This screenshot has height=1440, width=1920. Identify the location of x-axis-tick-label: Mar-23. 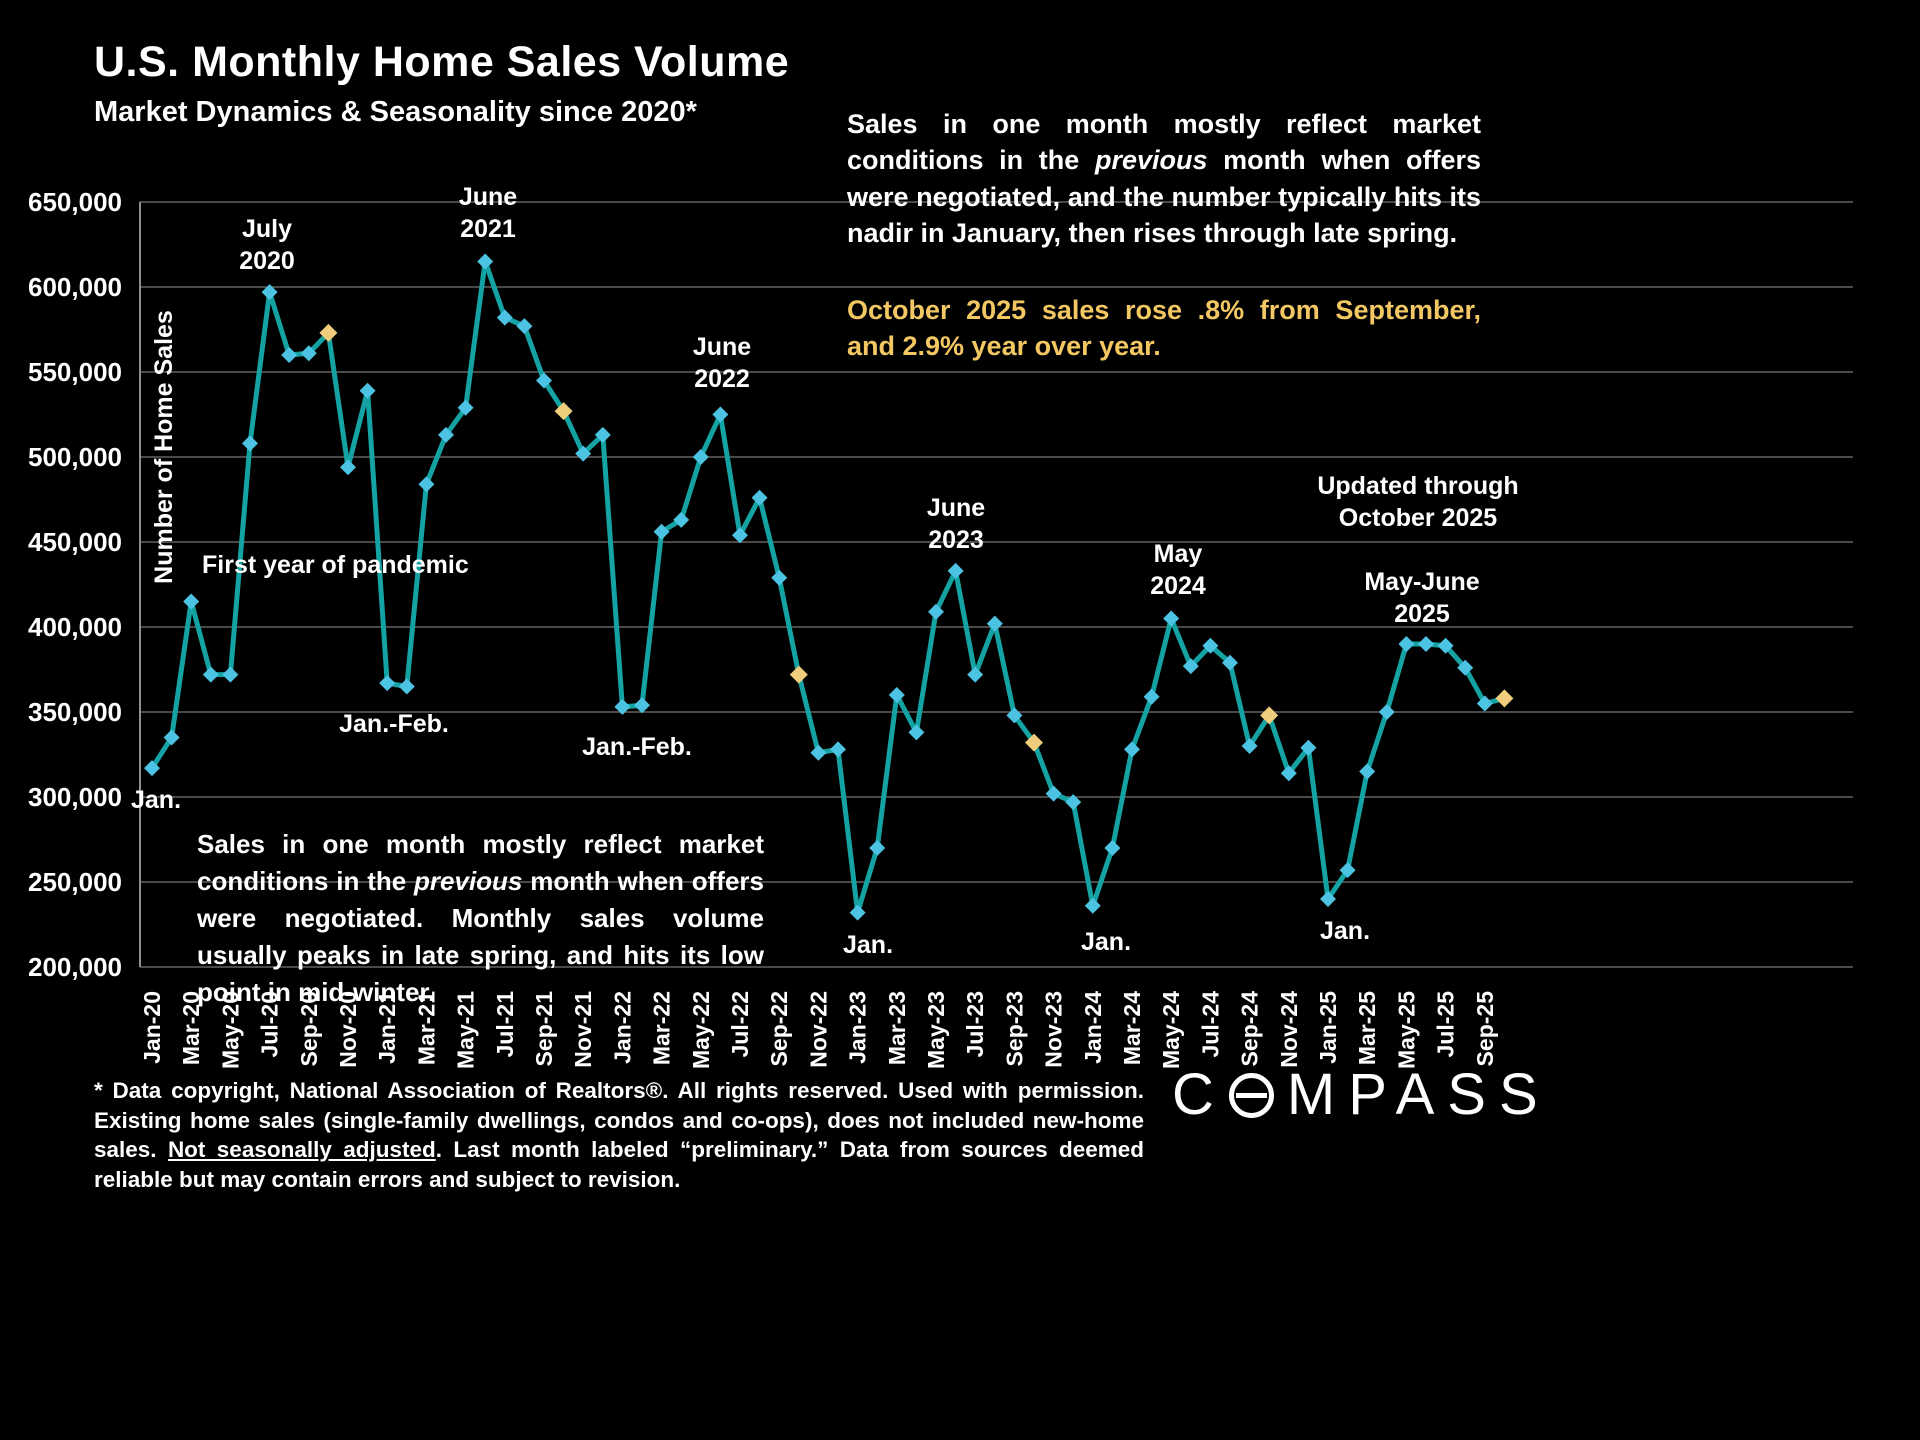
(897, 1028).